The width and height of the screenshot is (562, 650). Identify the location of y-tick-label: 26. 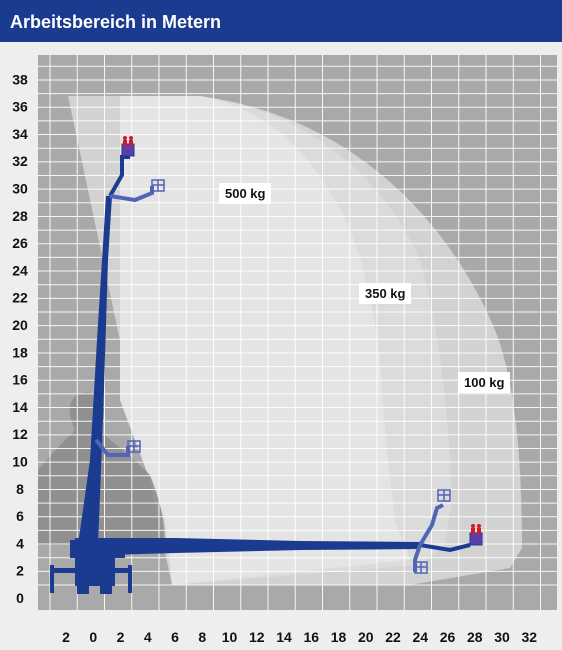
(20, 243).